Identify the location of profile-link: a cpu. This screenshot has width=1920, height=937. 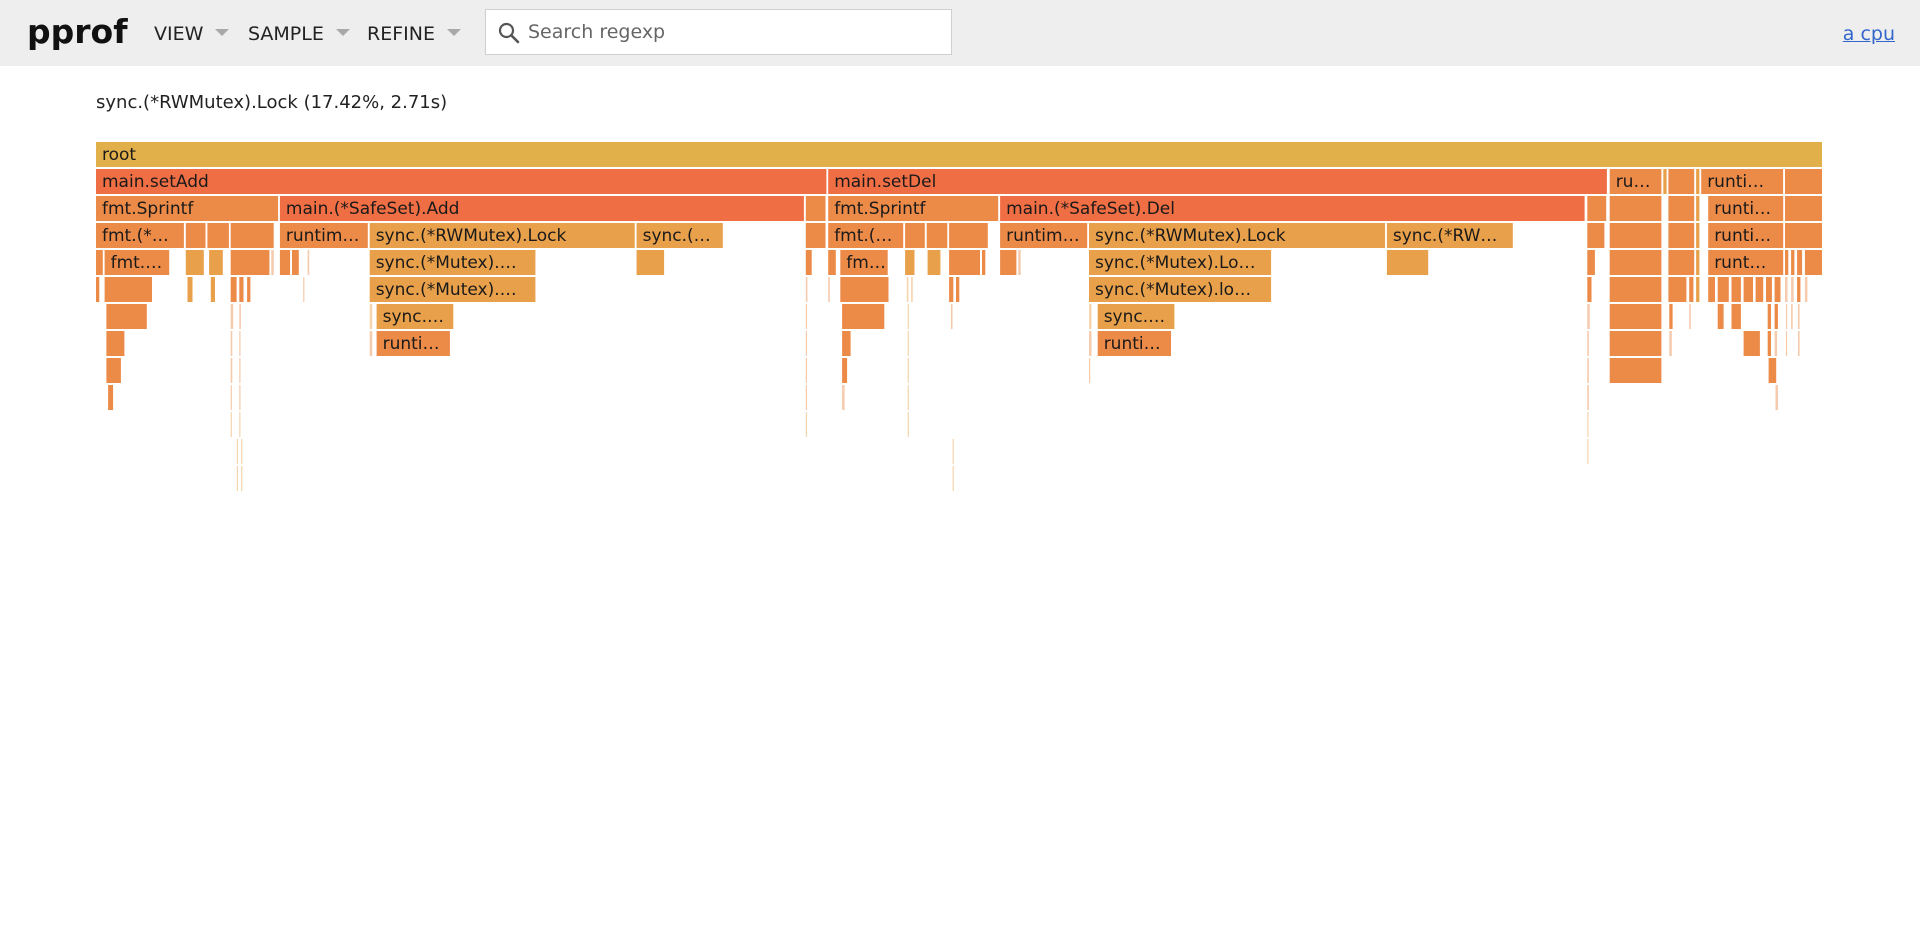
(1868, 34).